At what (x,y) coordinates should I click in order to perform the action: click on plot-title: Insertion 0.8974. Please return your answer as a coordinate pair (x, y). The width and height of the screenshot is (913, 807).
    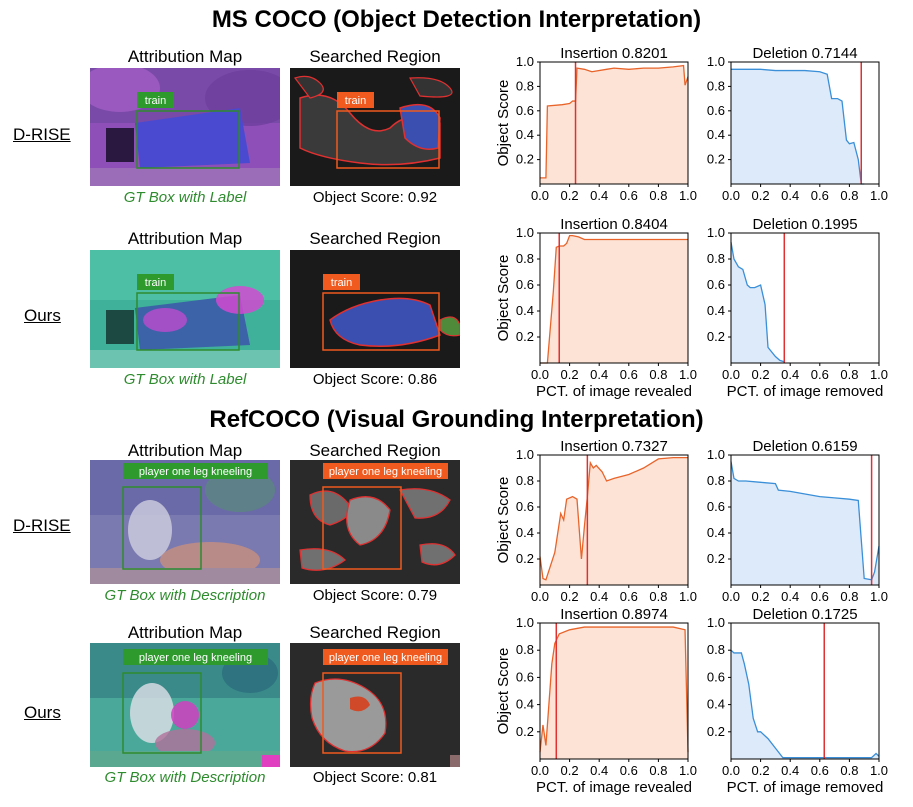
    Looking at the image, I should click on (614, 614).